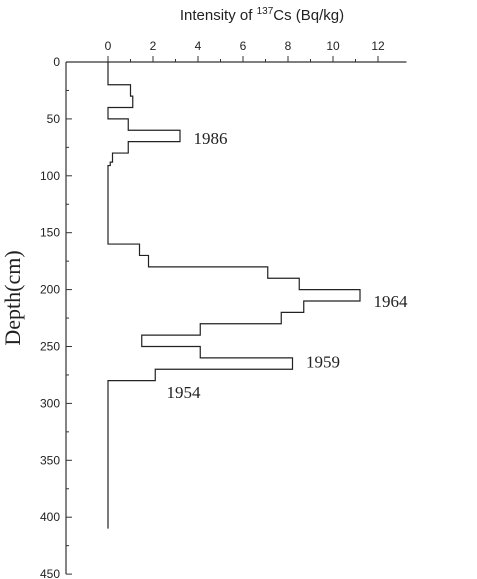 This screenshot has height=579, width=477. What do you see at coordinates (56, 62) in the screenshot?
I see `y-tick-label: 0` at bounding box center [56, 62].